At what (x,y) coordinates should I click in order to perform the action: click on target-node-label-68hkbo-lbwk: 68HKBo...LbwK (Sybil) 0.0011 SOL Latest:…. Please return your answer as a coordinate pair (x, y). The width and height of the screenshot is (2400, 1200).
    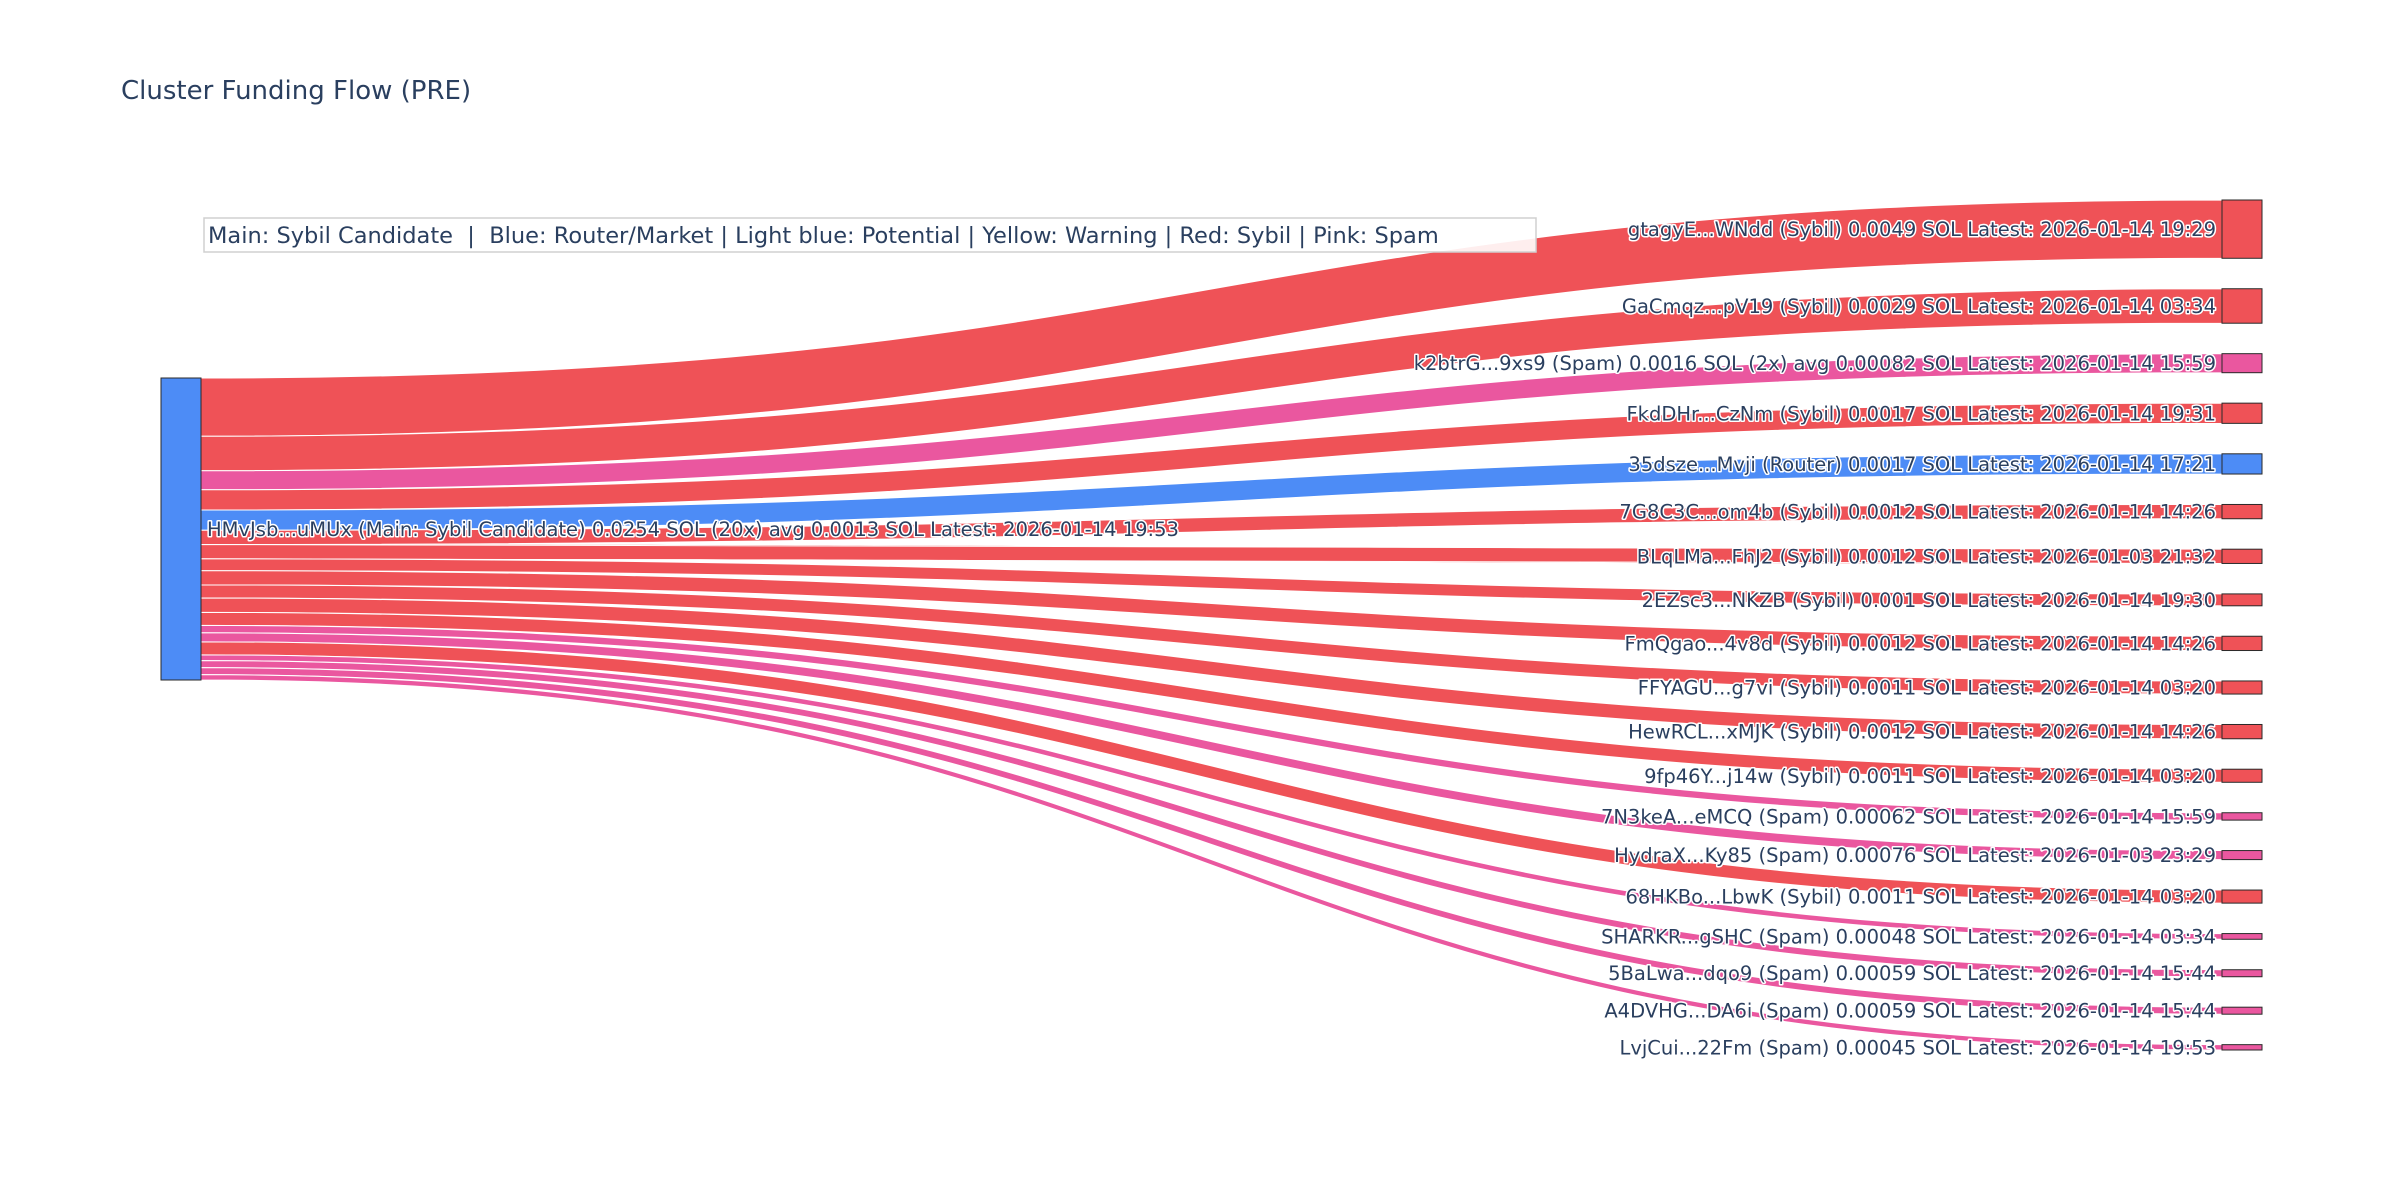
    Looking at the image, I should click on (1920, 897).